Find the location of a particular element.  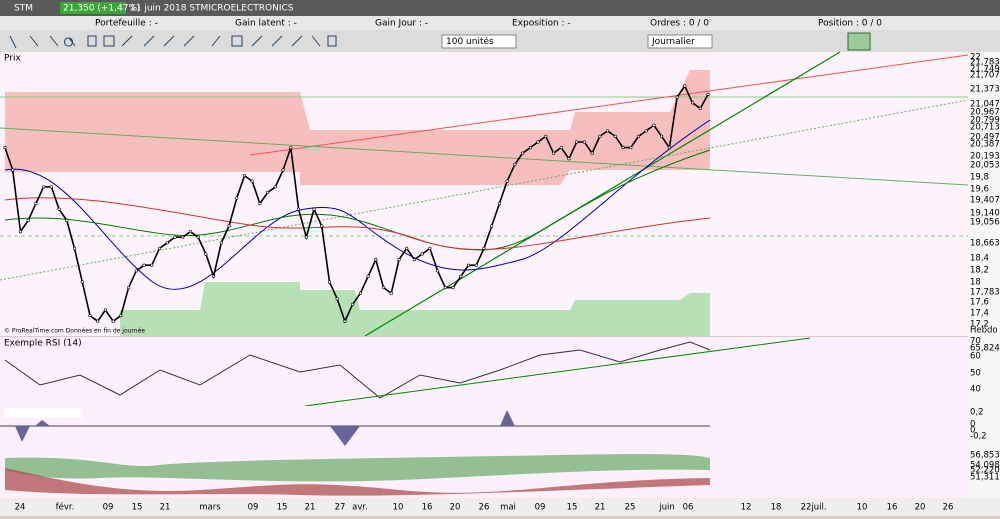

status: Gain latent : - is located at coordinates (266, 24).